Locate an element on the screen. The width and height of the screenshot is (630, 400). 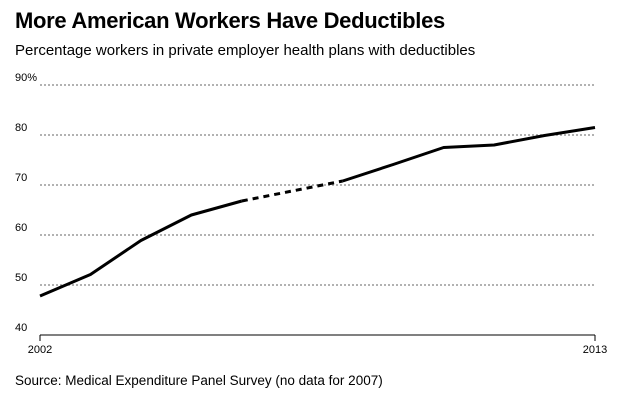
y-tick-label: 40 is located at coordinates (21, 328).